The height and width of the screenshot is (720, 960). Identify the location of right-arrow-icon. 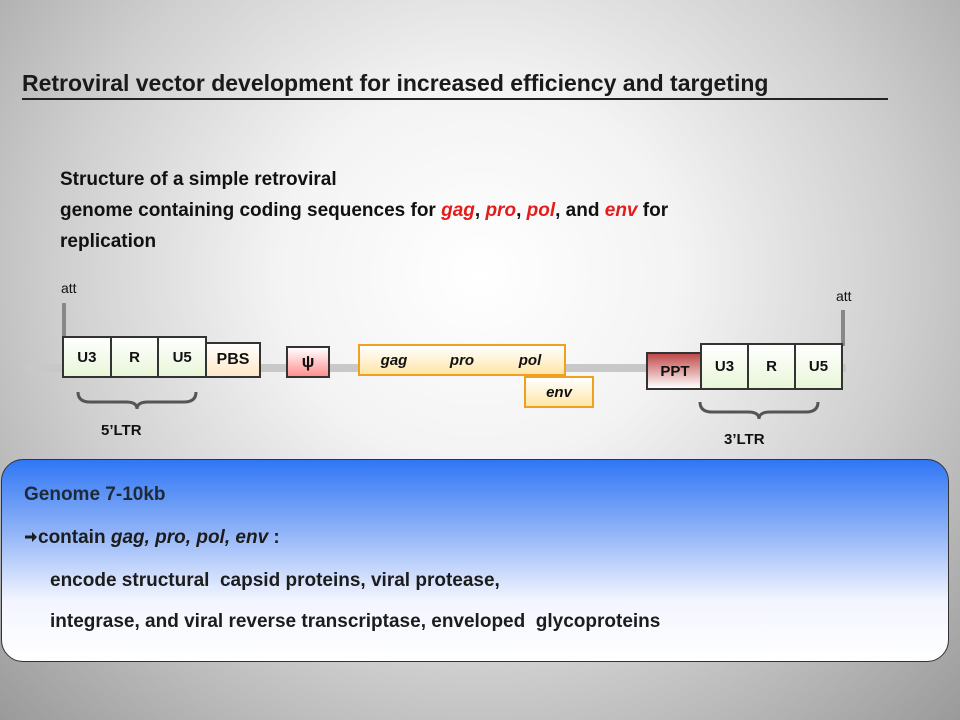
(31, 538).